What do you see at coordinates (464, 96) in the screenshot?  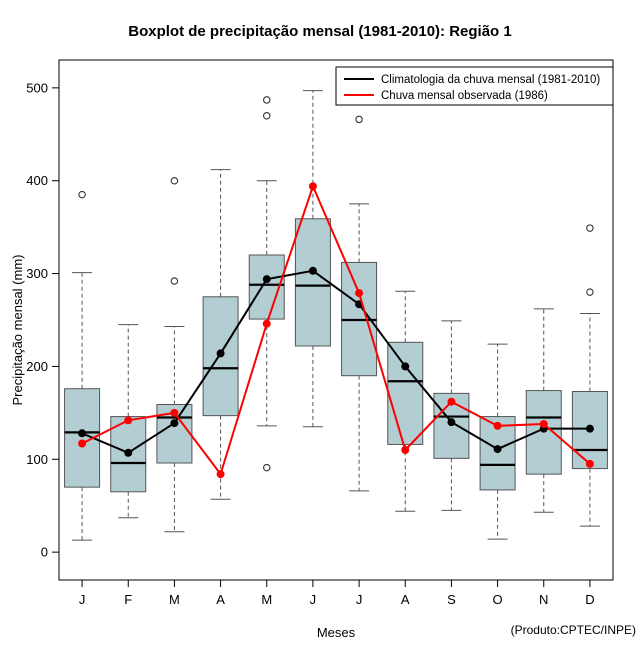 I see `legend-label: Chuva mensal observada (1986)` at bounding box center [464, 96].